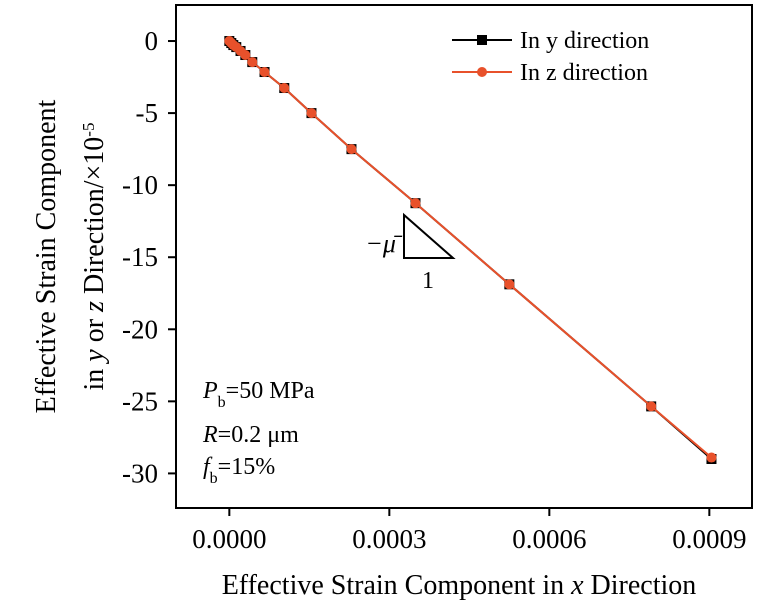 This screenshot has height=607, width=767. What do you see at coordinates (140, 401) in the screenshot?
I see `y-tick-label: -25` at bounding box center [140, 401].